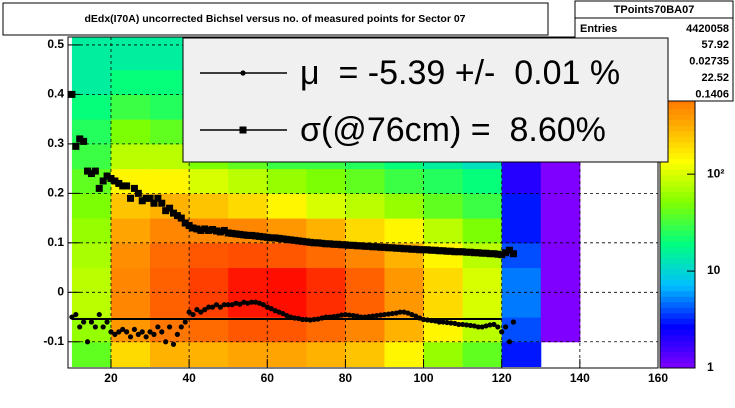  What do you see at coordinates (55, 94) in the screenshot?
I see `y-tick-label: 0.4` at bounding box center [55, 94].